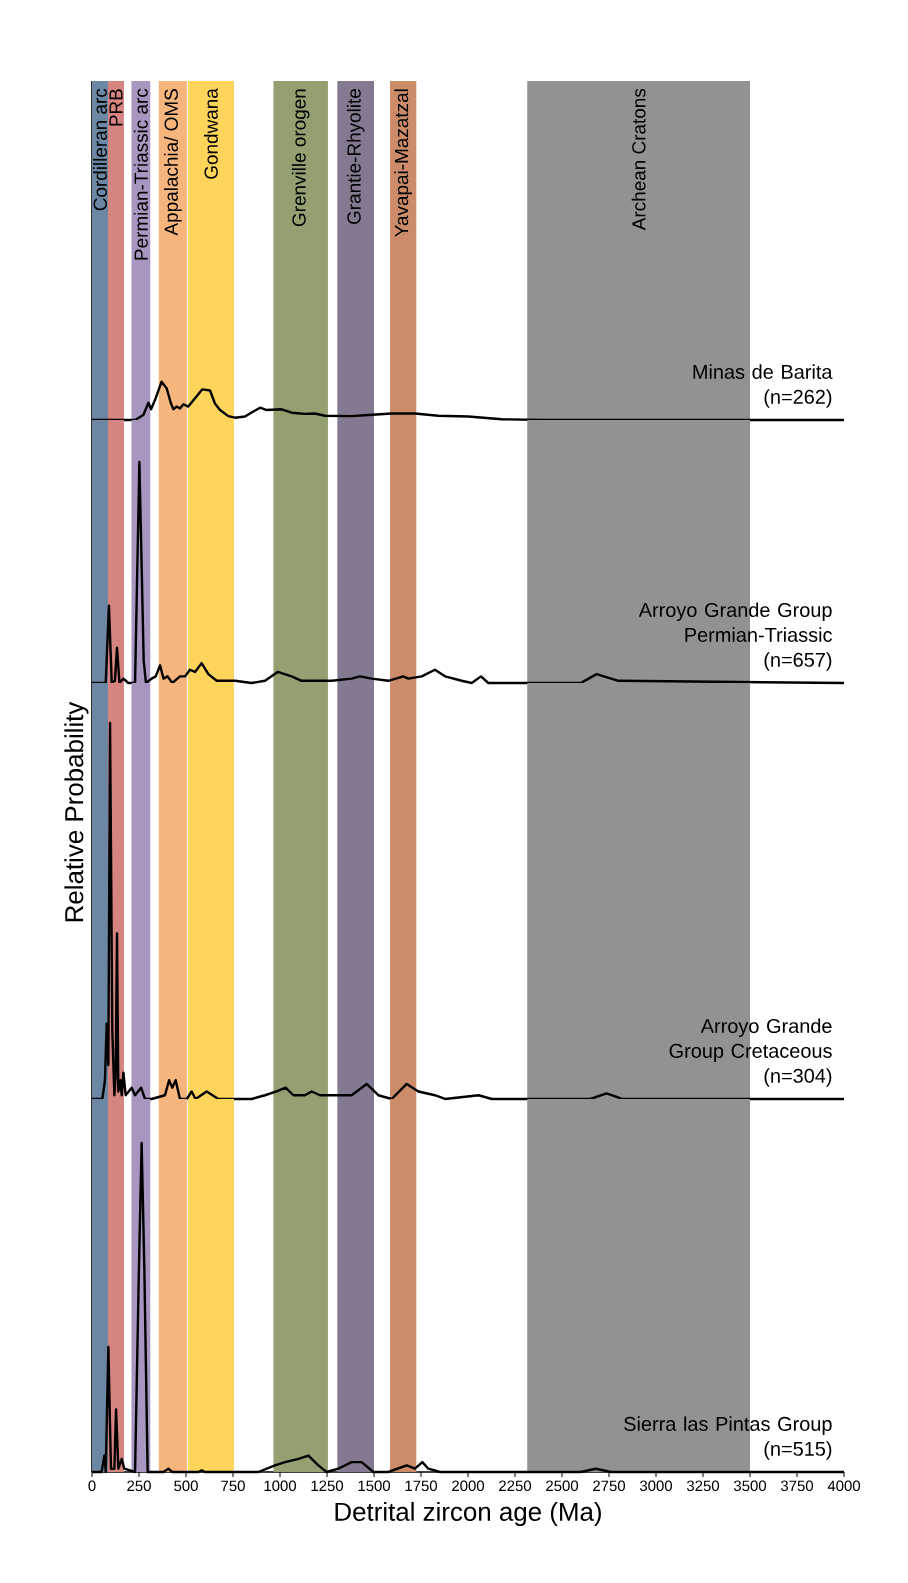 This screenshot has height=1583, width=908. I want to click on x-tick-label: 2250, so click(515, 1486).